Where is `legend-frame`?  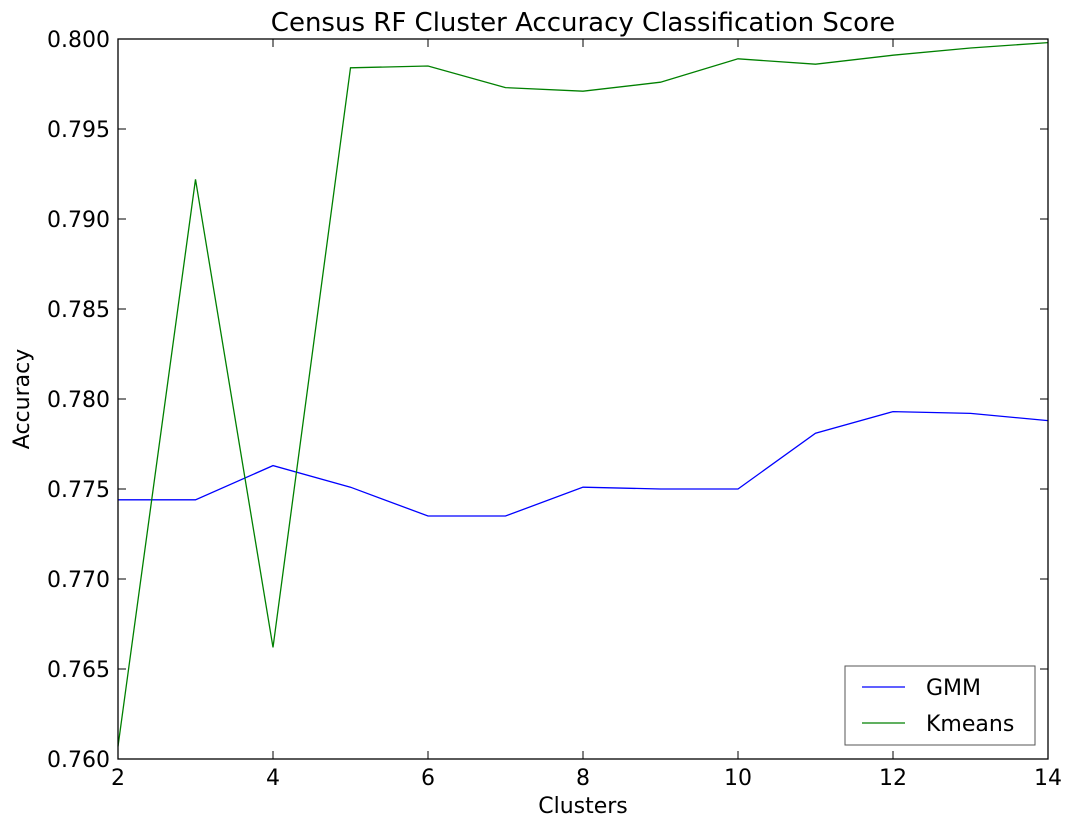 legend-frame is located at coordinates (940, 705).